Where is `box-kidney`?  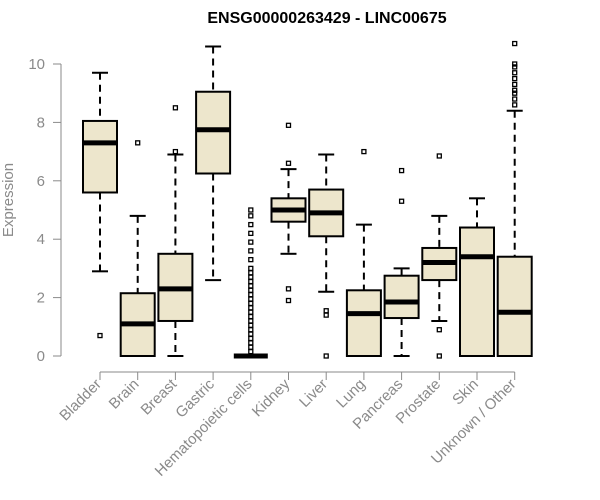
box-kidney is located at coordinates (288, 213).